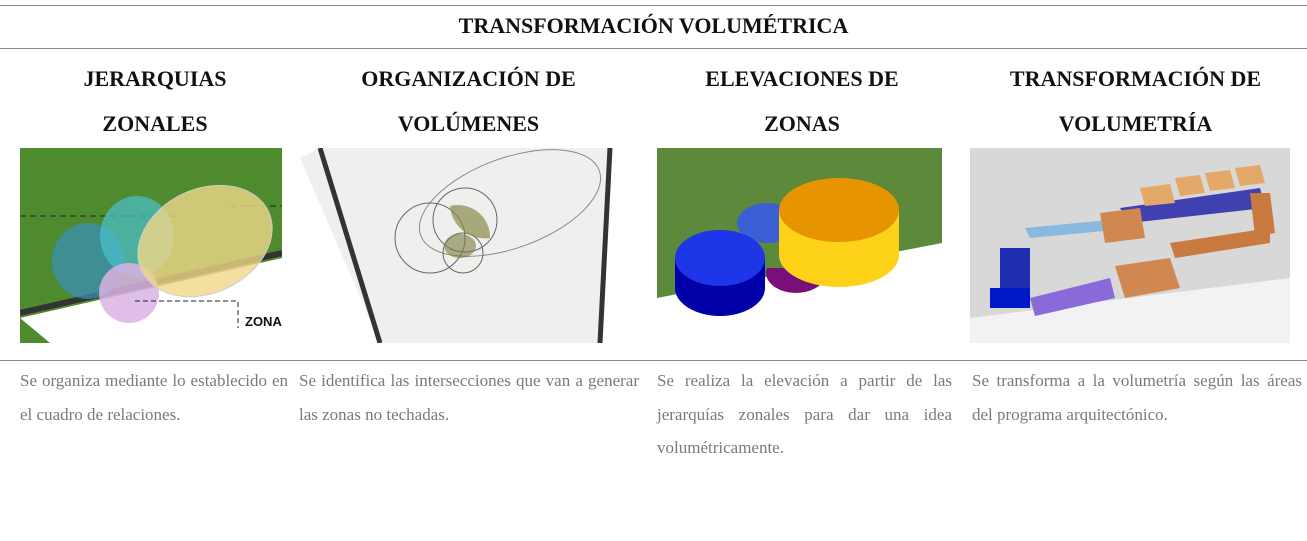 This screenshot has height=541, width=1307. What do you see at coordinates (155, 101) in the screenshot?
I see `column-heading: JERARQUIAS ZONALES` at bounding box center [155, 101].